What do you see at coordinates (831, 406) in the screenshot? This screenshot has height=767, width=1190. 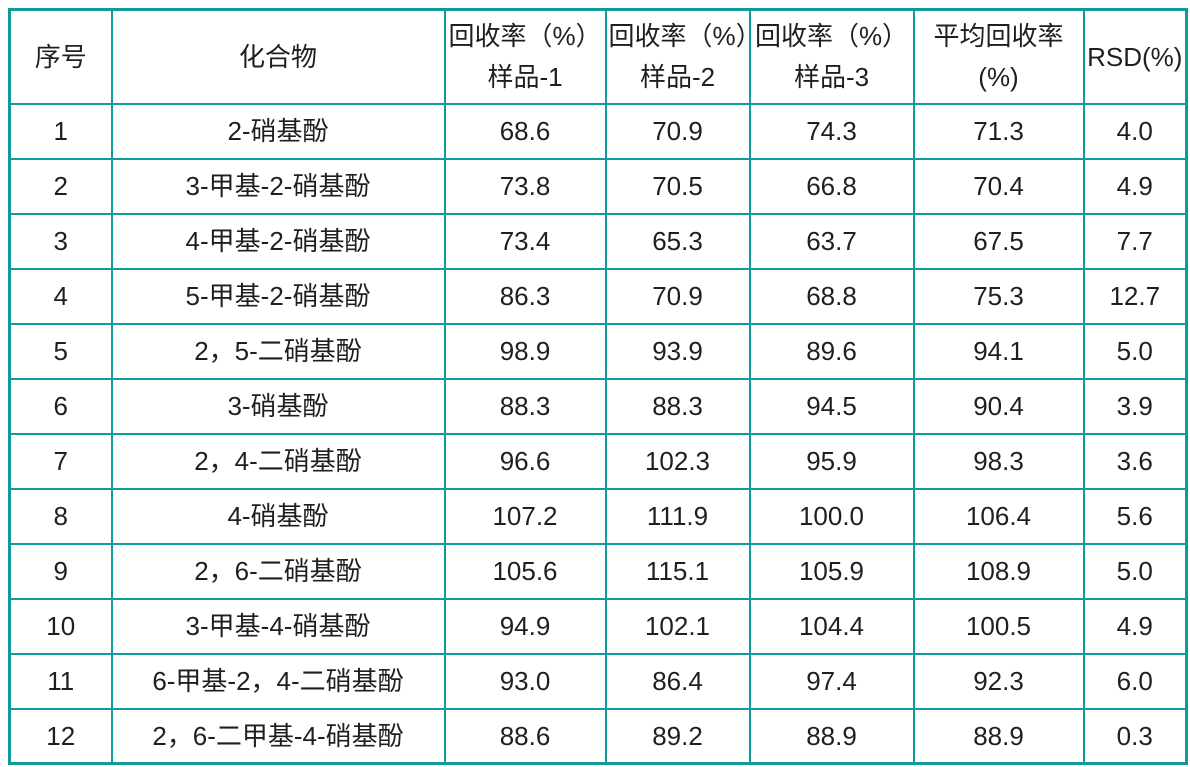 I see `cell-recovery-sample-3: 94.5` at bounding box center [831, 406].